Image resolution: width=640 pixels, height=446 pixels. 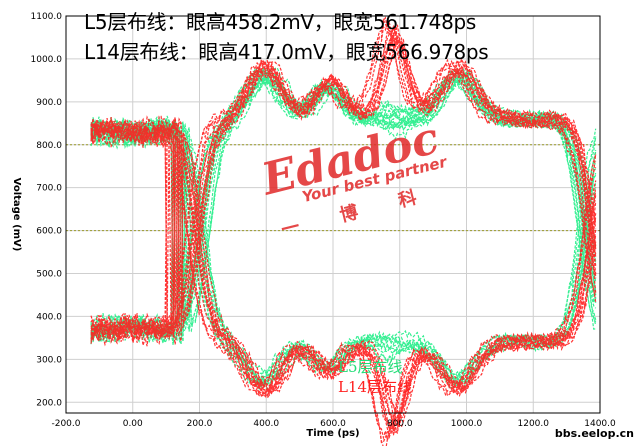 I want to click on y-tick-label: 500.0, so click(x=49, y=275).